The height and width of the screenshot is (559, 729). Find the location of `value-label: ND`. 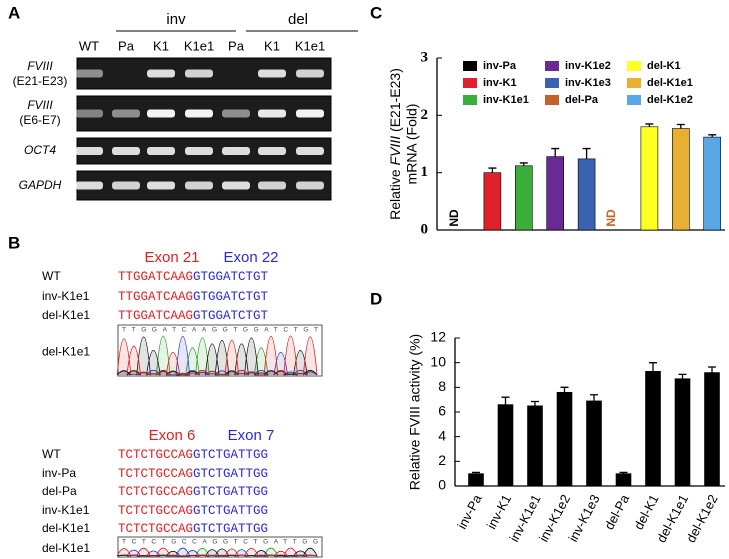

value-label: ND is located at coordinates (611, 218).